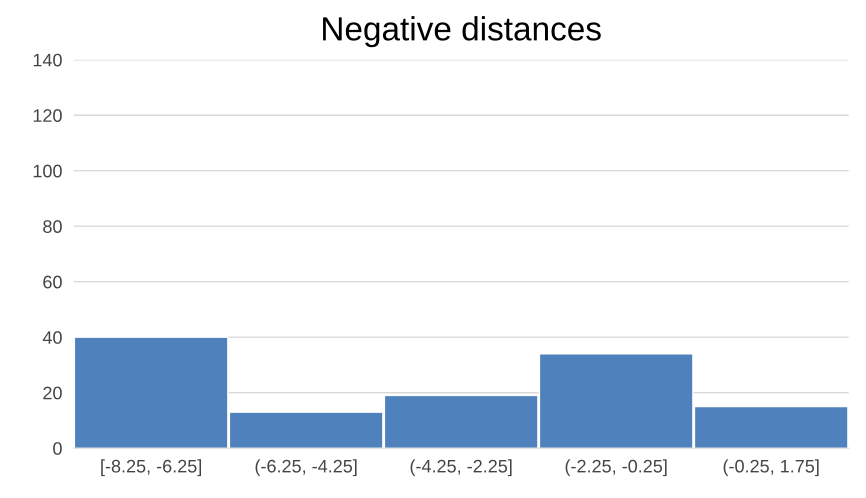  What do you see at coordinates (616, 467) in the screenshot?
I see `x-tick-label: (-2.25, -0.25]` at bounding box center [616, 467].